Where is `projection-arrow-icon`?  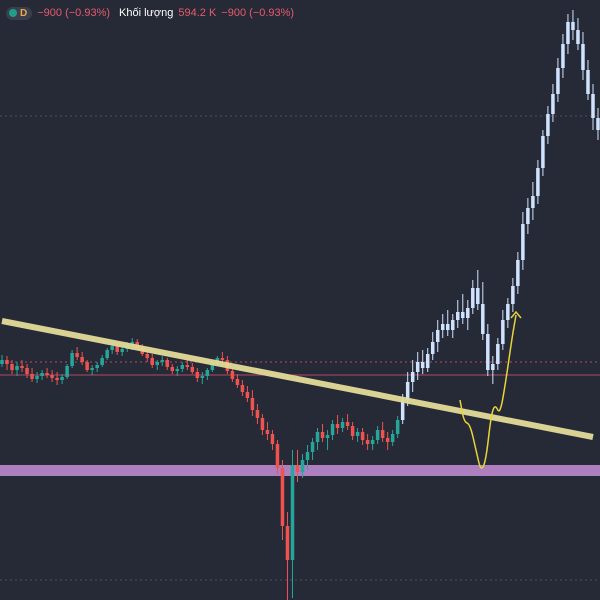 projection-arrow-icon is located at coordinates (516, 314).